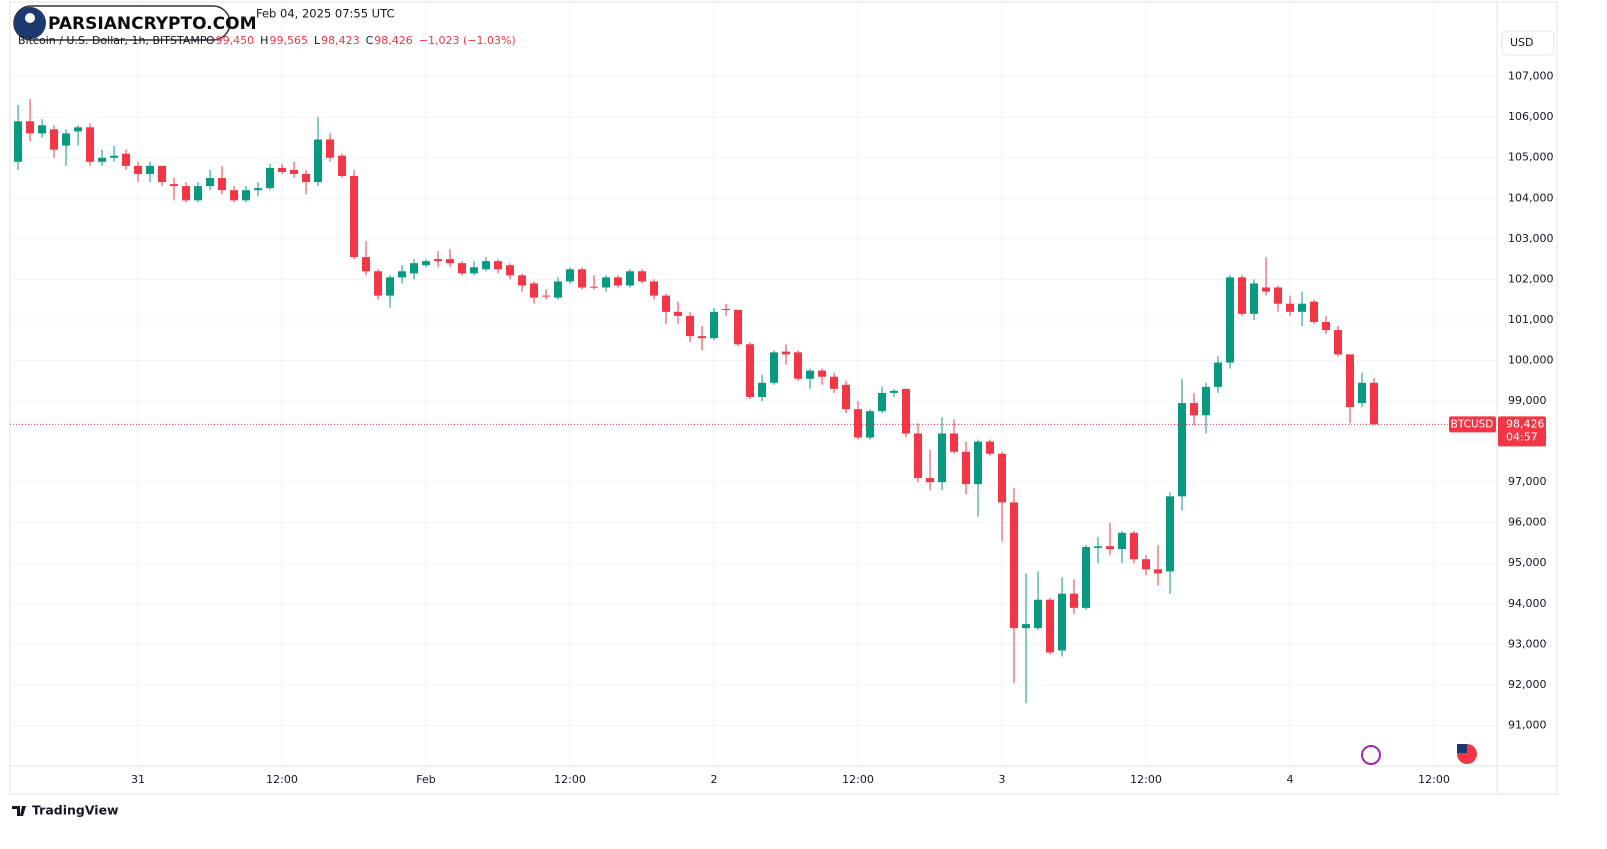 The image size is (1607, 849). Describe the element at coordinates (1527, 522) in the screenshot. I see `y-tick-label: 96,000` at that location.